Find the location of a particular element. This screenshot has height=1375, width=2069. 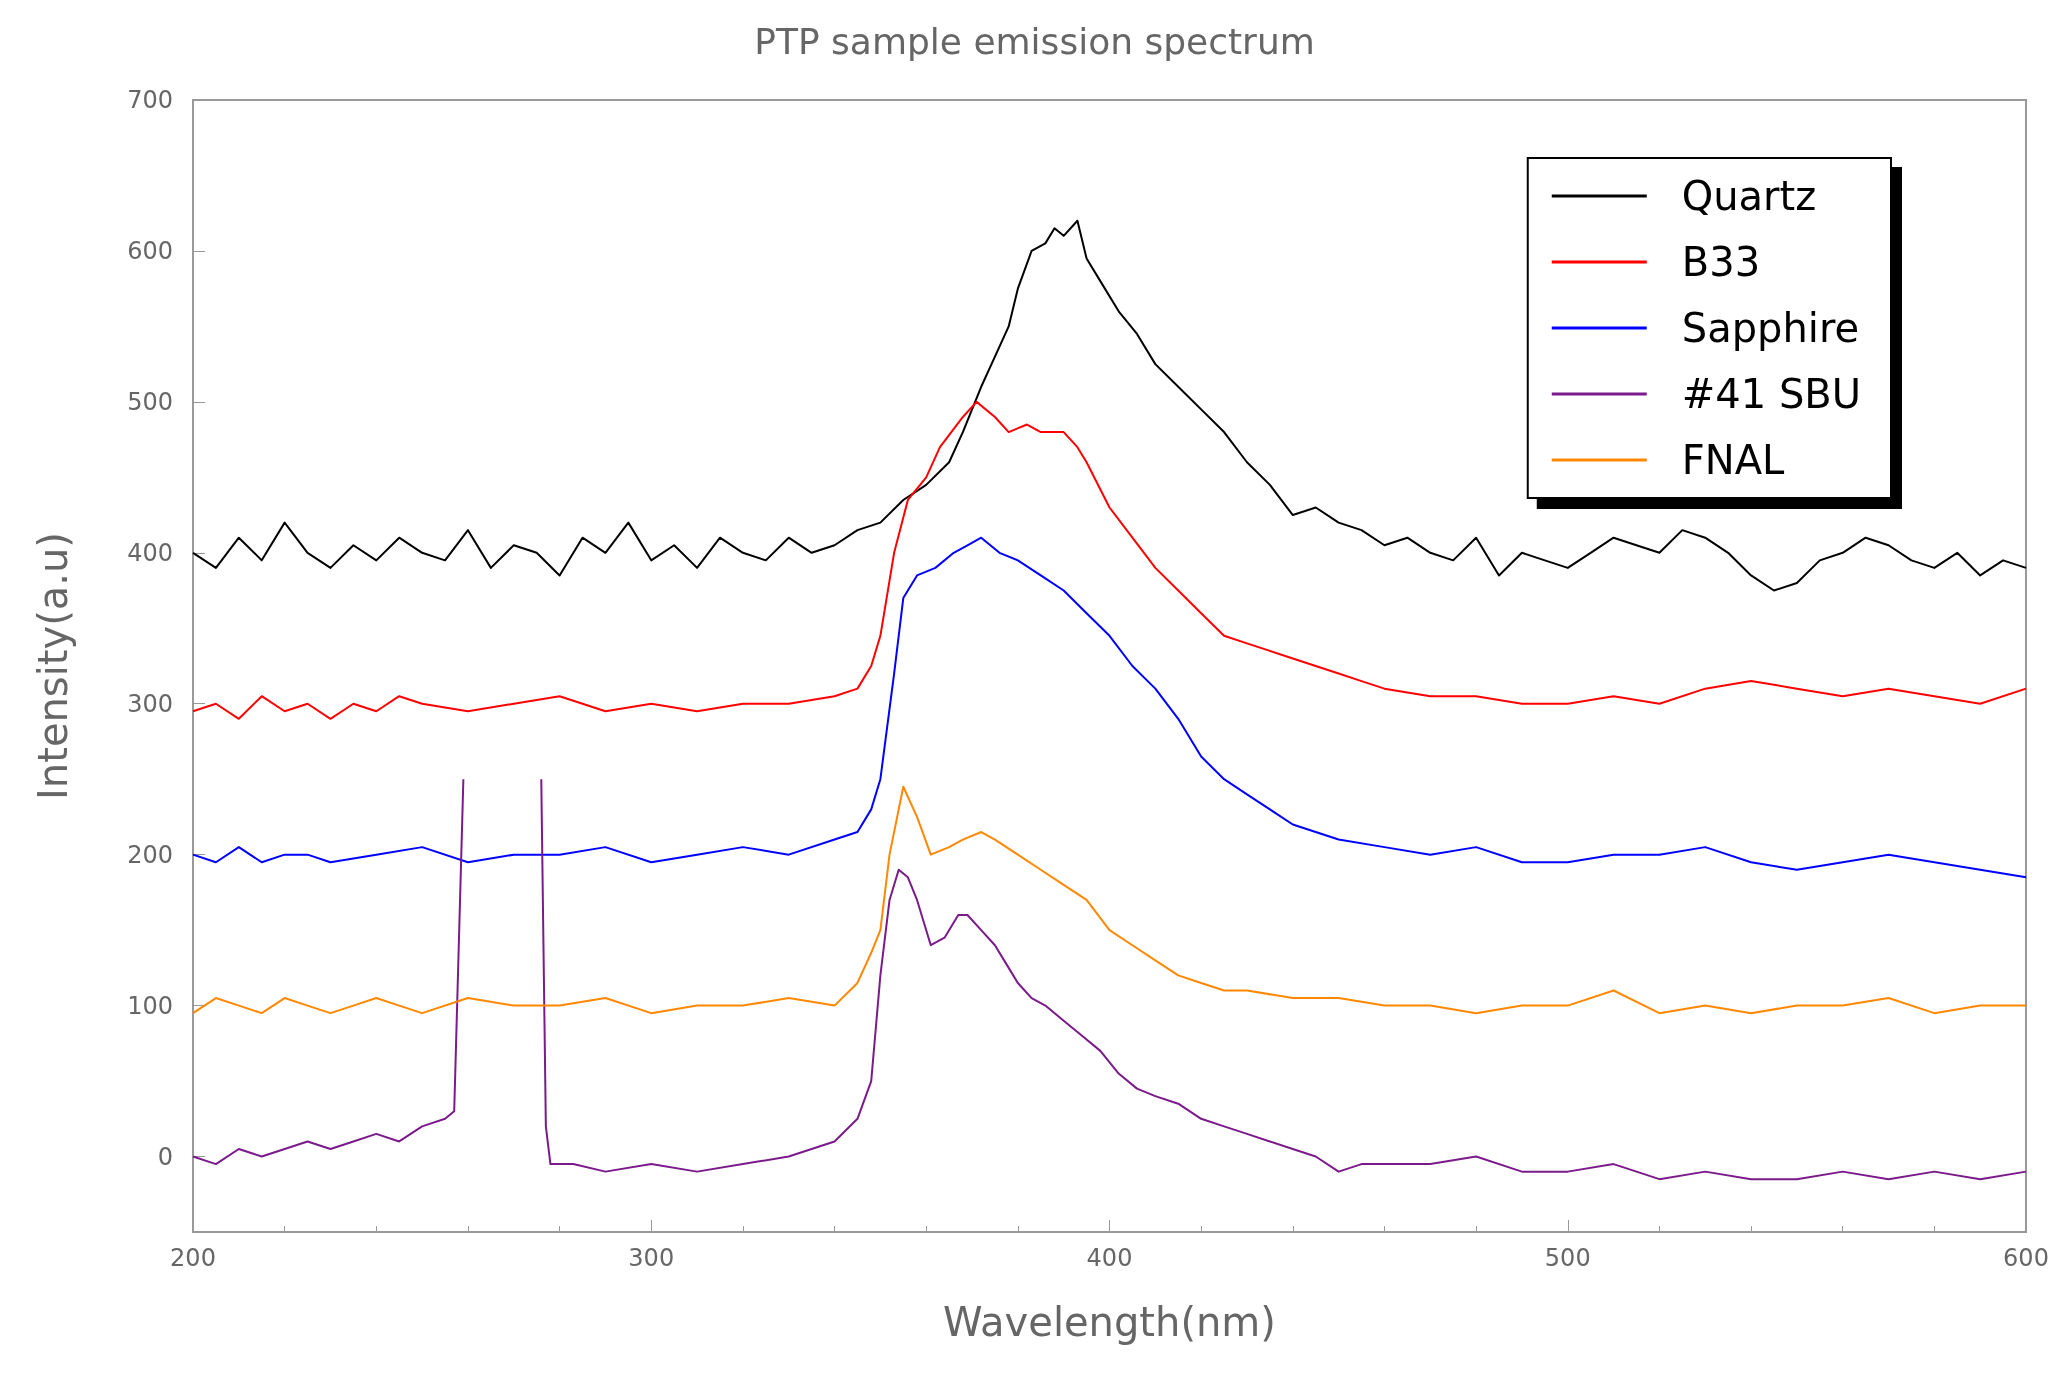

x-tick-label: 600 is located at coordinates (2026, 1258).